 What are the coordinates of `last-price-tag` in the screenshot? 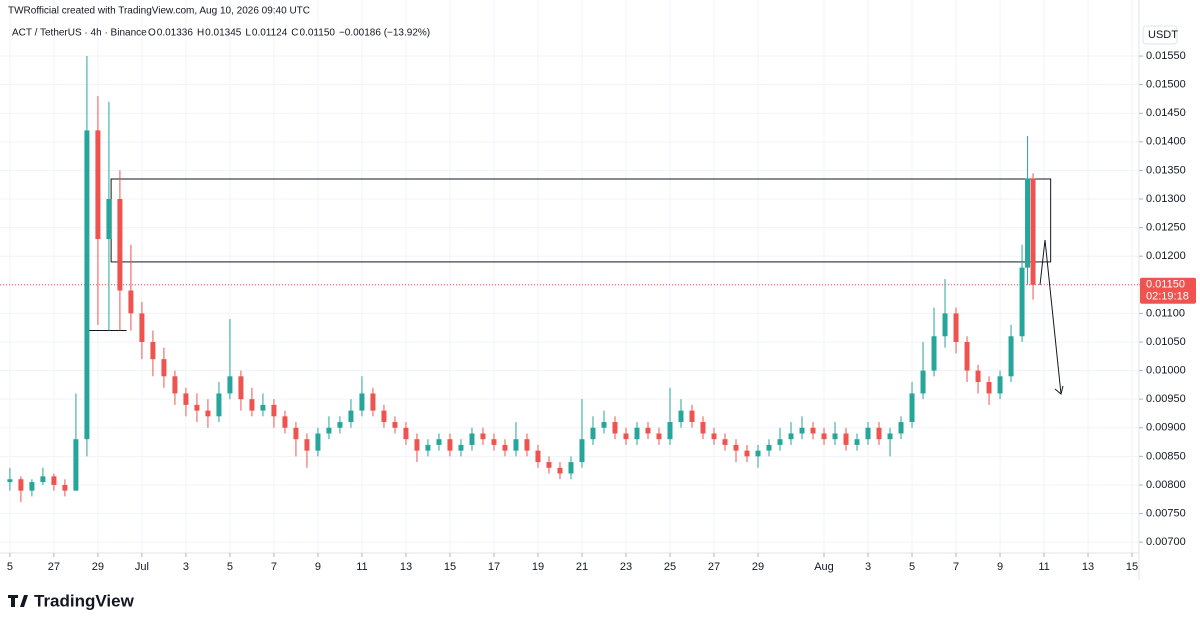 It's located at (1168, 290).